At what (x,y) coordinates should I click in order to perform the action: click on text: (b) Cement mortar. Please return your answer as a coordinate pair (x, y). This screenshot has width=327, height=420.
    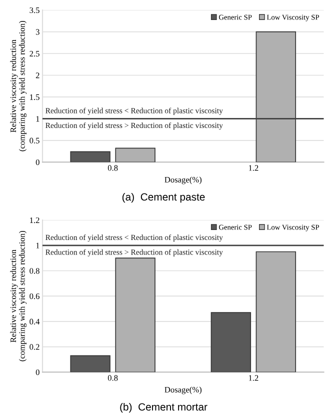
    Looking at the image, I should click on (164, 407).